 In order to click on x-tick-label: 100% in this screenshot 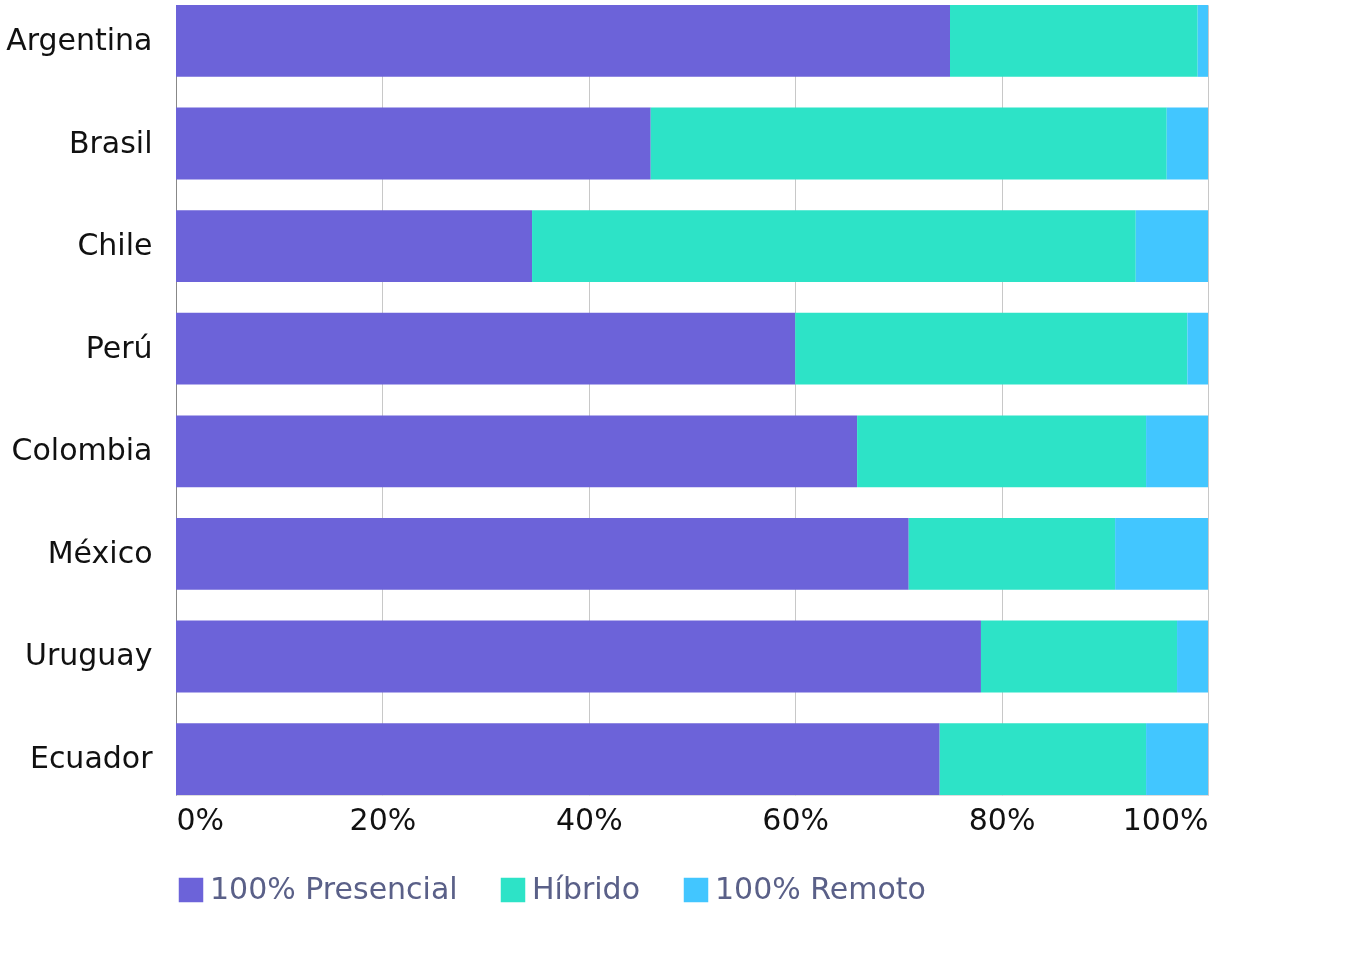, I will do `click(1165, 819)`.